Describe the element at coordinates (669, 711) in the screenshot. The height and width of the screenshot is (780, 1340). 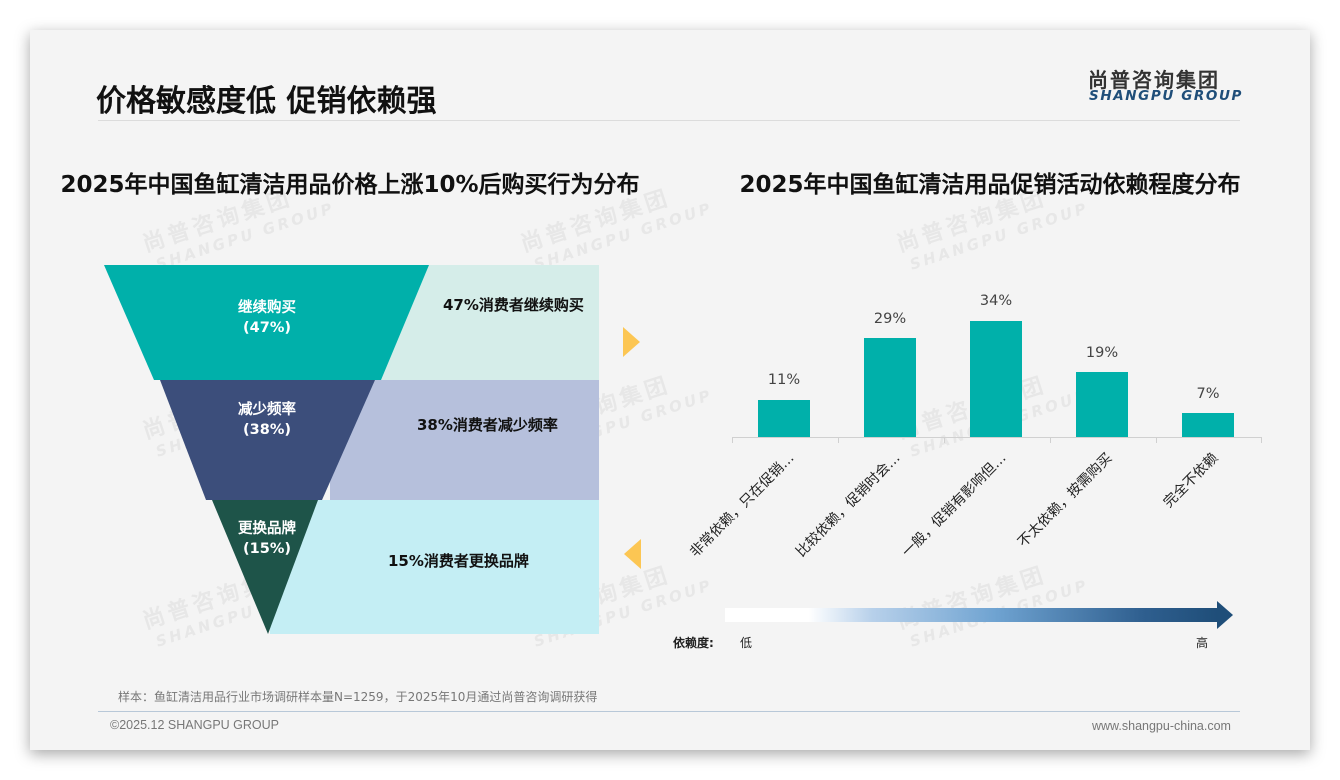
I see `footer-divider` at that location.